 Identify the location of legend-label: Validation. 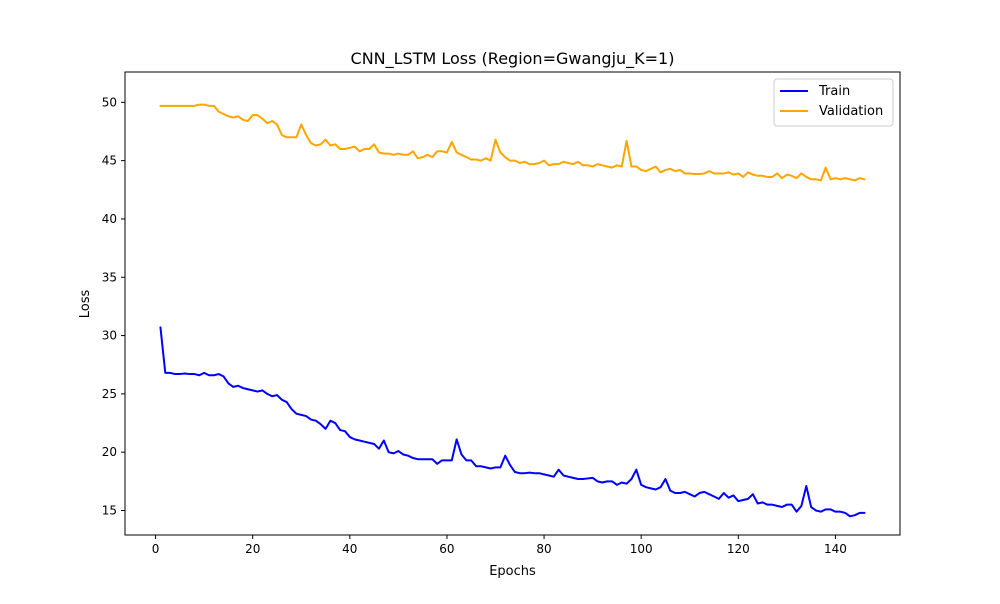
(851, 111).